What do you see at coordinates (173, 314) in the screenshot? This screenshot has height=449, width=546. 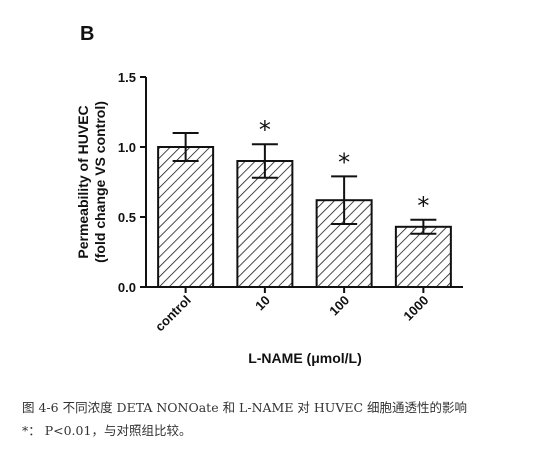 I see `x-tick-label: control` at bounding box center [173, 314].